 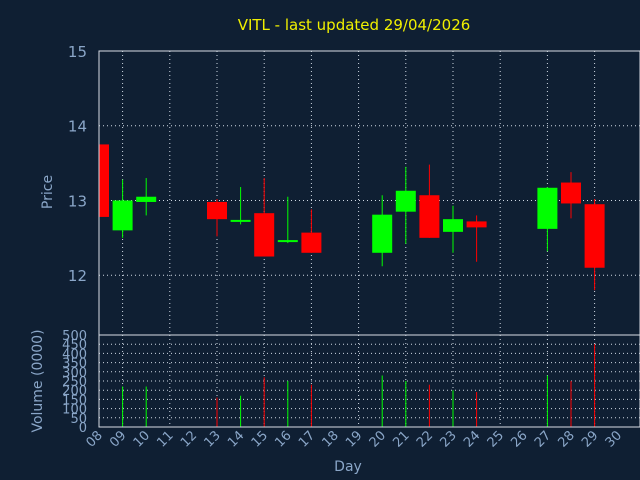 What do you see at coordinates (359, 385) in the screenshot?
I see `volume-bars` at bounding box center [359, 385].